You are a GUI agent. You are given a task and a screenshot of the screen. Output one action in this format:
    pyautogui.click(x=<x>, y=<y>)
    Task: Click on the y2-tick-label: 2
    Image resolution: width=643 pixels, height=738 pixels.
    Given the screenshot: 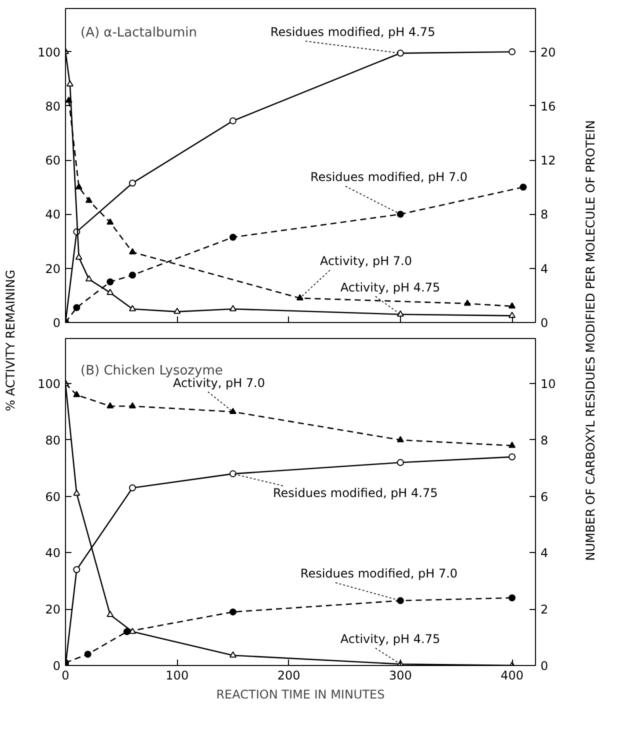 What is the action you would take?
    pyautogui.click(x=544, y=609)
    